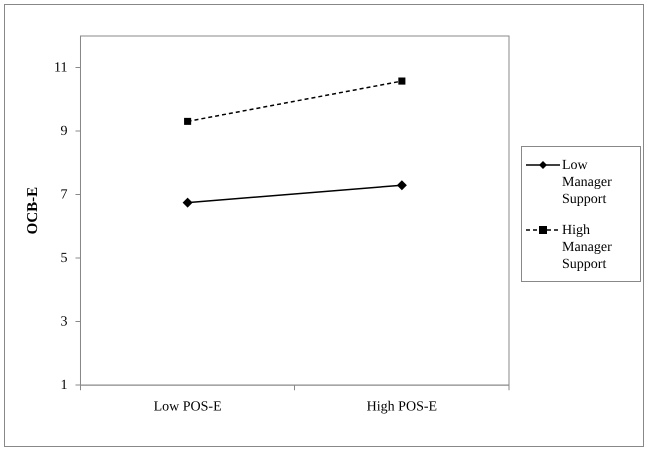  What do you see at coordinates (64, 194) in the screenshot?
I see `y-tick-label: 7` at bounding box center [64, 194].